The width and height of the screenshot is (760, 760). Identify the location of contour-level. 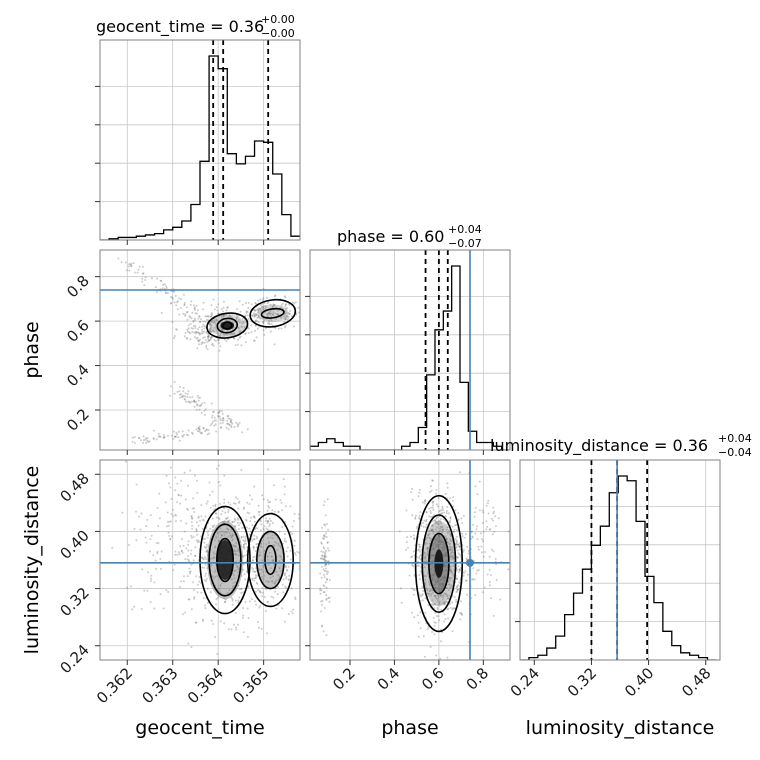
(227, 325).